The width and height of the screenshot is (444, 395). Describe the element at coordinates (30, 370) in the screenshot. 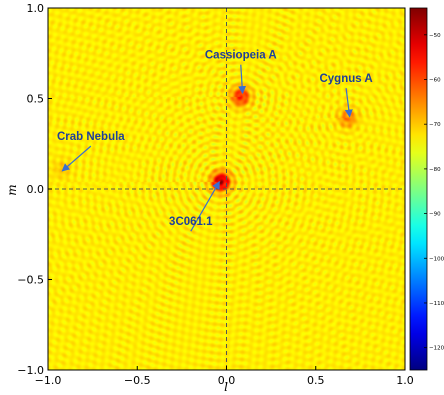

I see `y-tick-label: −1.0` at that location.